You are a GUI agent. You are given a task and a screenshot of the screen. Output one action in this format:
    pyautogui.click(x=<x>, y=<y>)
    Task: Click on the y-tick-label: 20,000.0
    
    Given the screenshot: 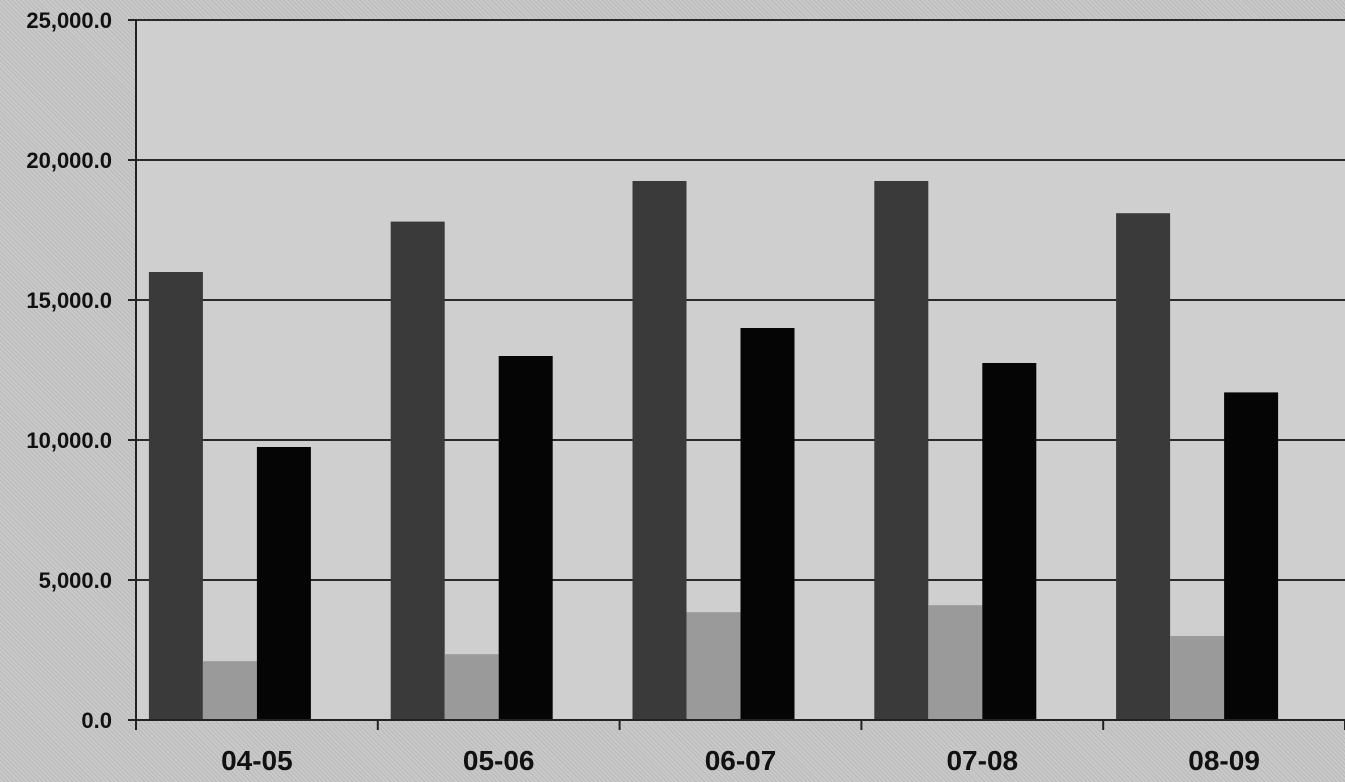 What is the action you would take?
    pyautogui.click(x=69, y=160)
    